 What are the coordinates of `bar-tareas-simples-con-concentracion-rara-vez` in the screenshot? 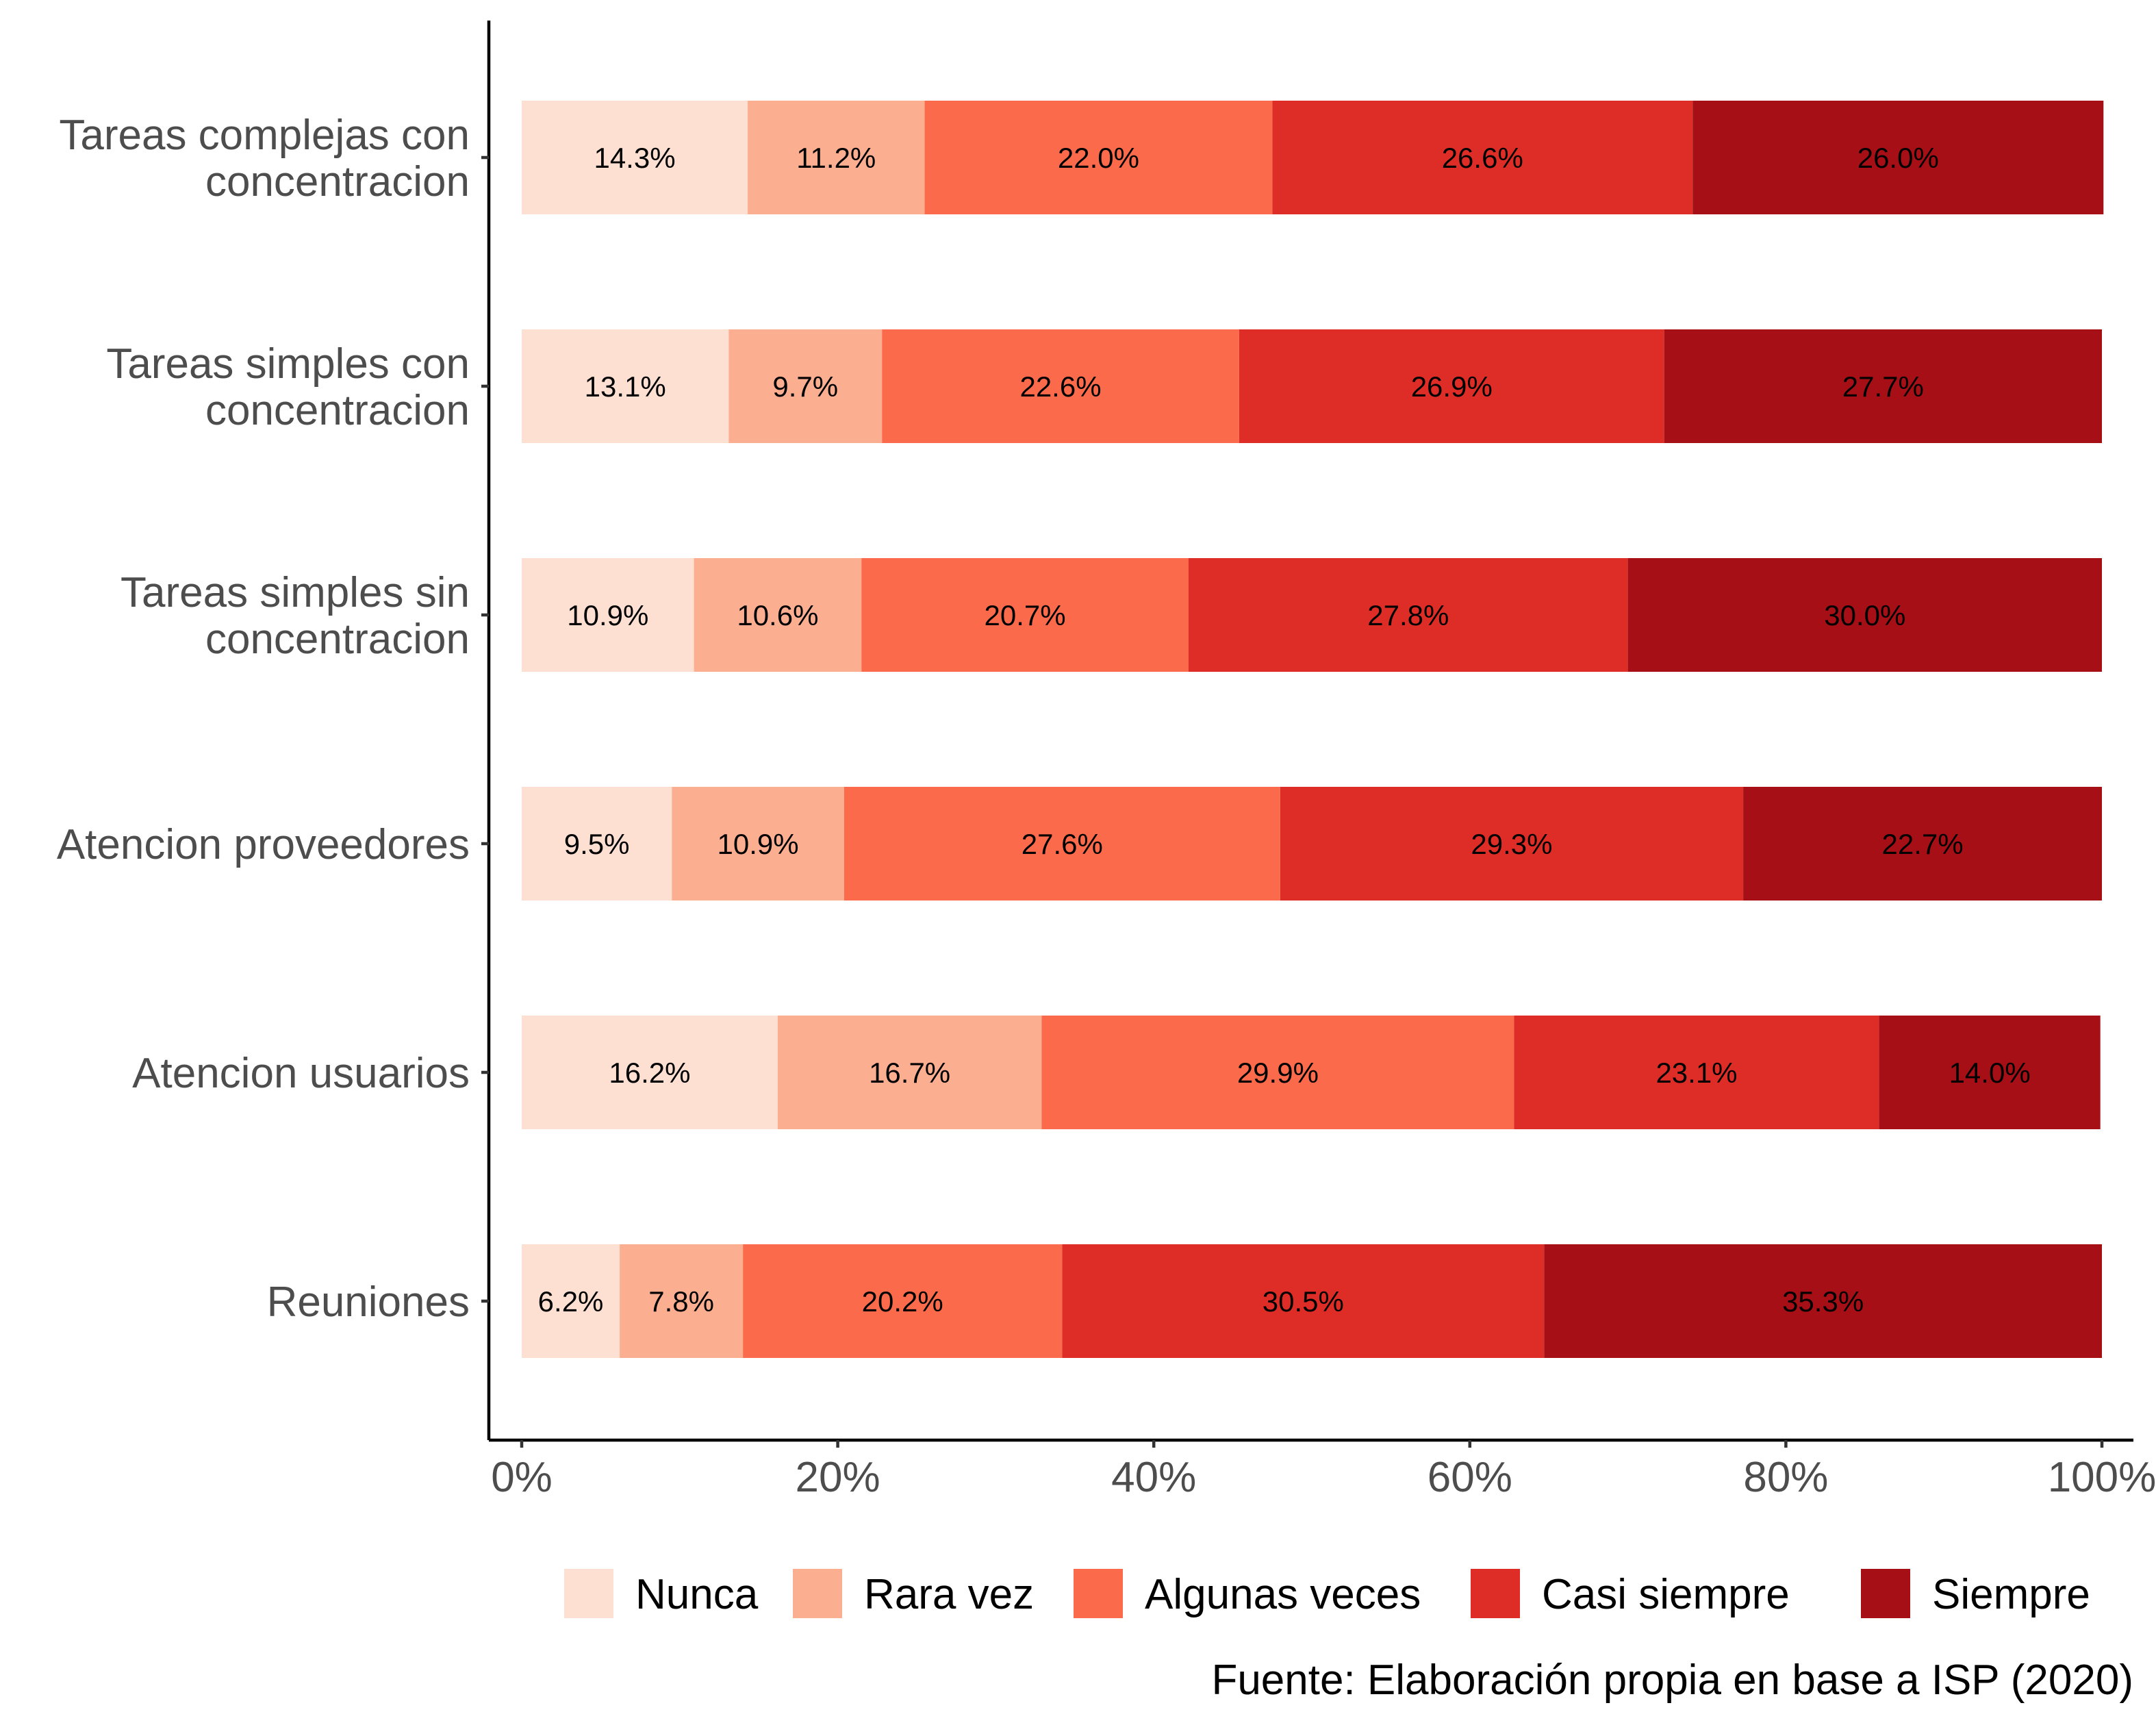 It's located at (806, 386).